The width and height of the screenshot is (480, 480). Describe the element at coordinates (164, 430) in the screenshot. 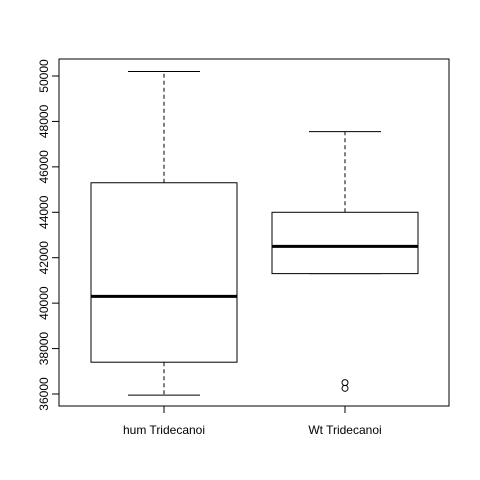

I see `x-tick-label: hum Tridecanoi` at that location.